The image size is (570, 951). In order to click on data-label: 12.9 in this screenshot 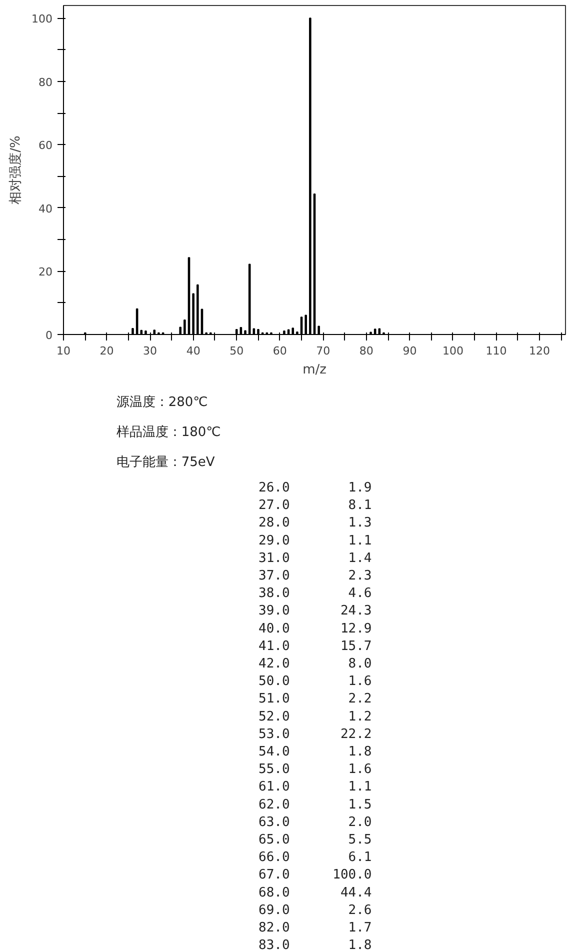, I will do `click(356, 628)`.